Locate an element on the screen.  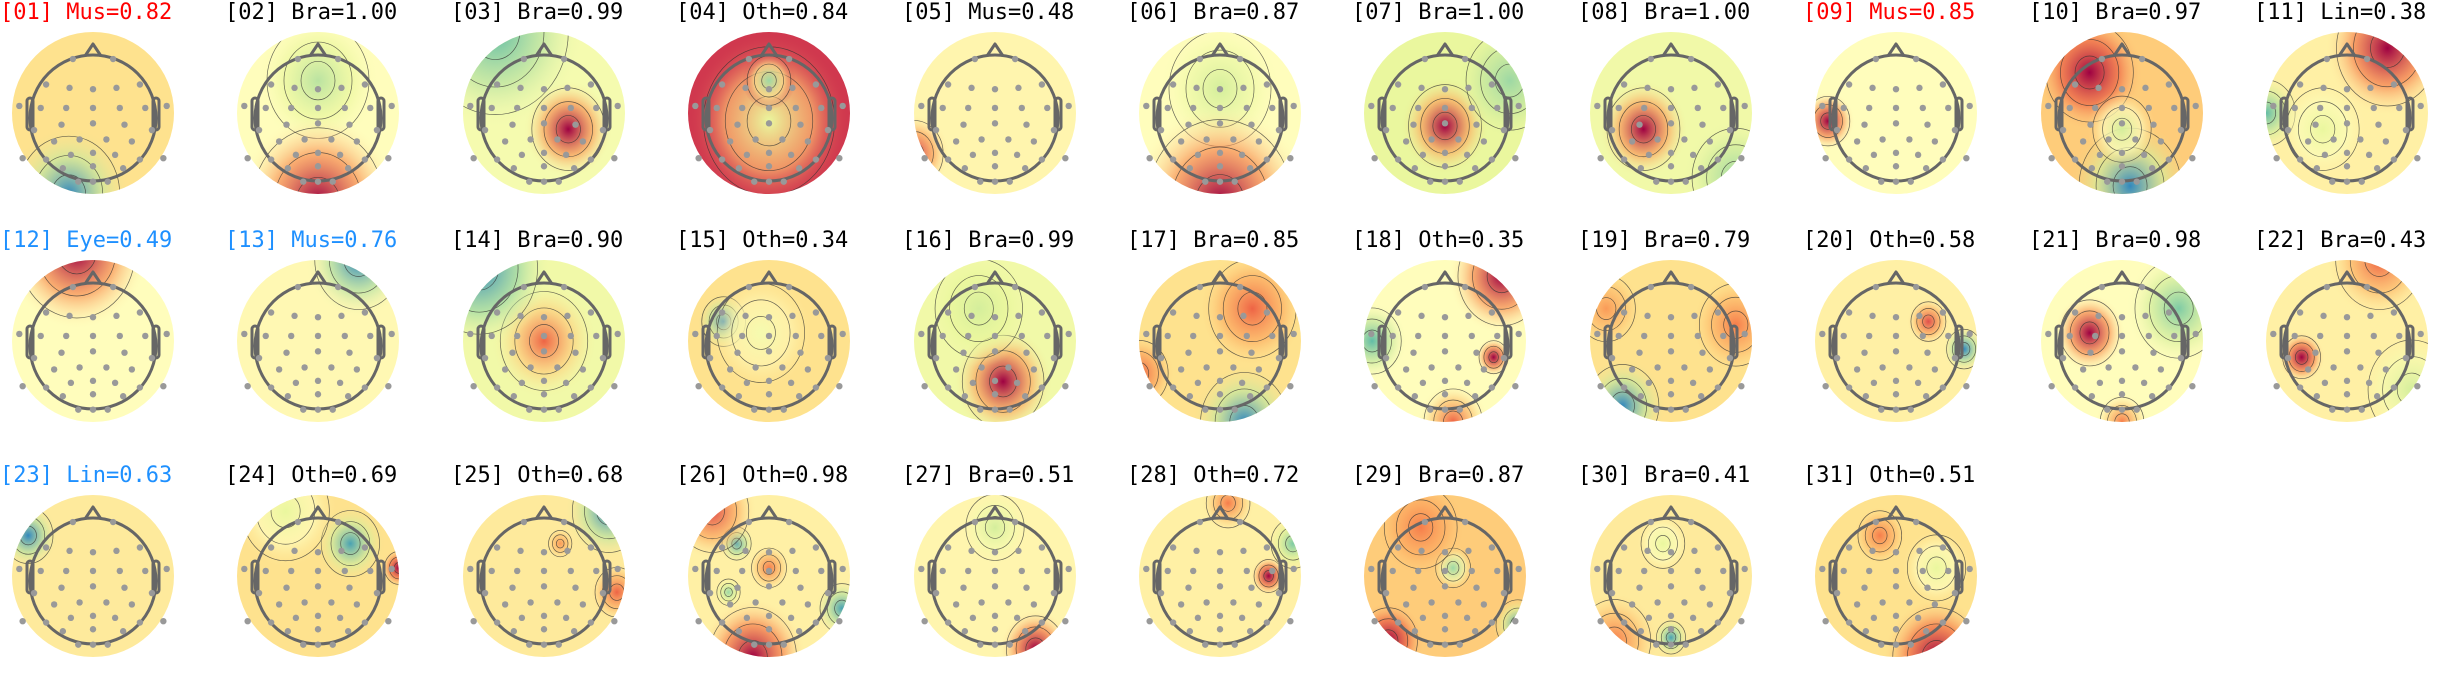
topomap-cell: [30] Bra=0.41 is located at coordinates (1690, 578).